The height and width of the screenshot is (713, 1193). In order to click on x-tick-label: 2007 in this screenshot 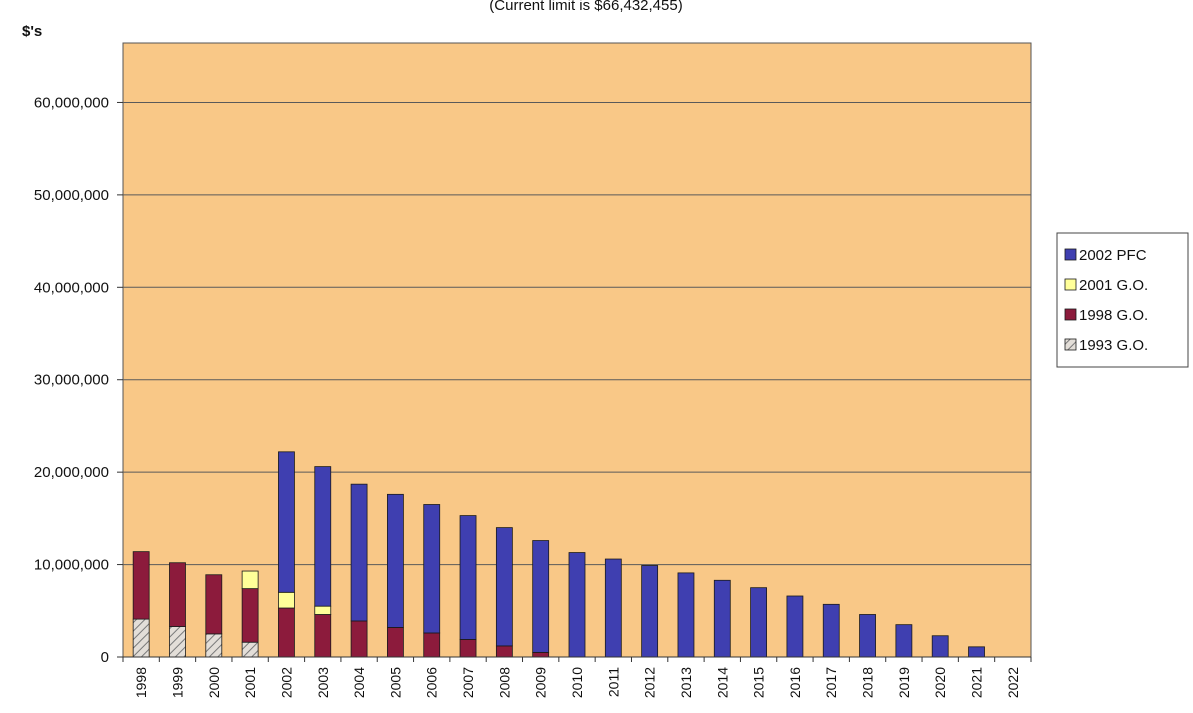, I will do `click(468, 682)`.